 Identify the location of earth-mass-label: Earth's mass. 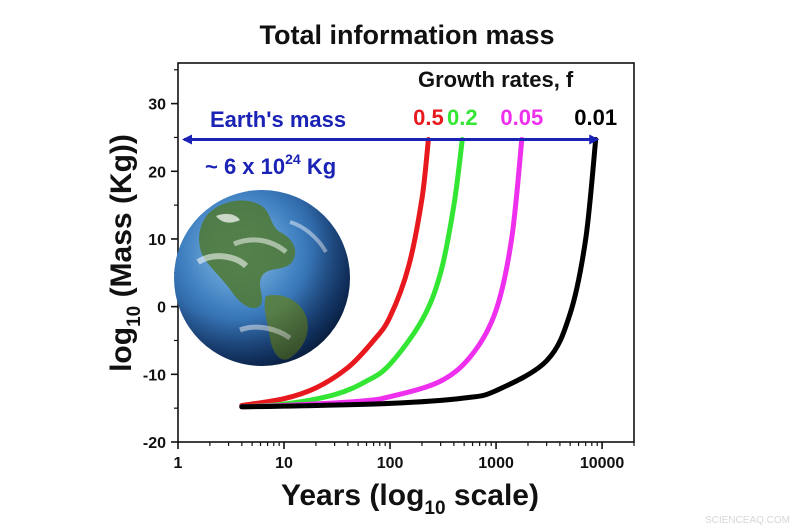
(278, 119).